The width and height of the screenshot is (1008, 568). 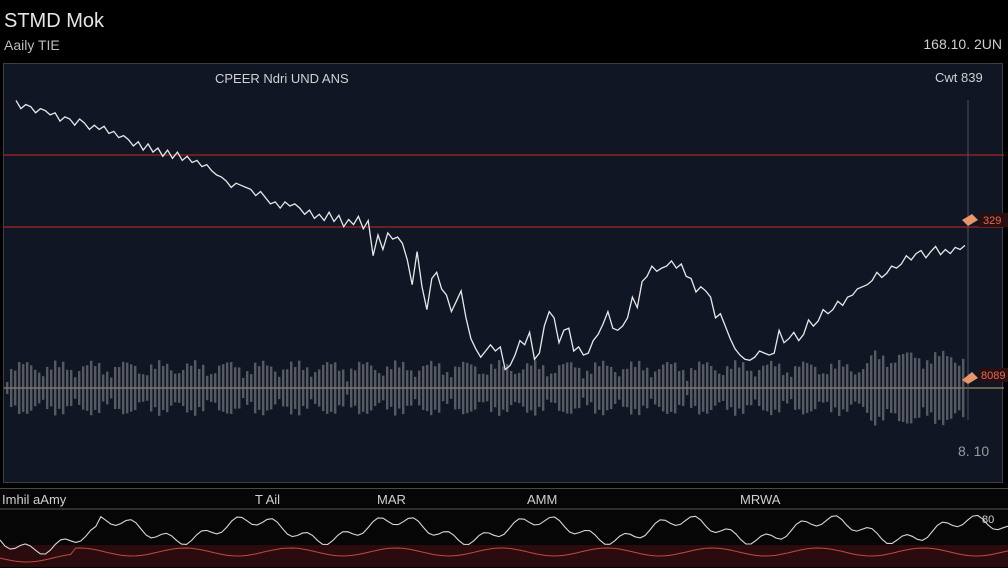 I want to click on indicator-label-3: MAR, so click(x=391, y=499).